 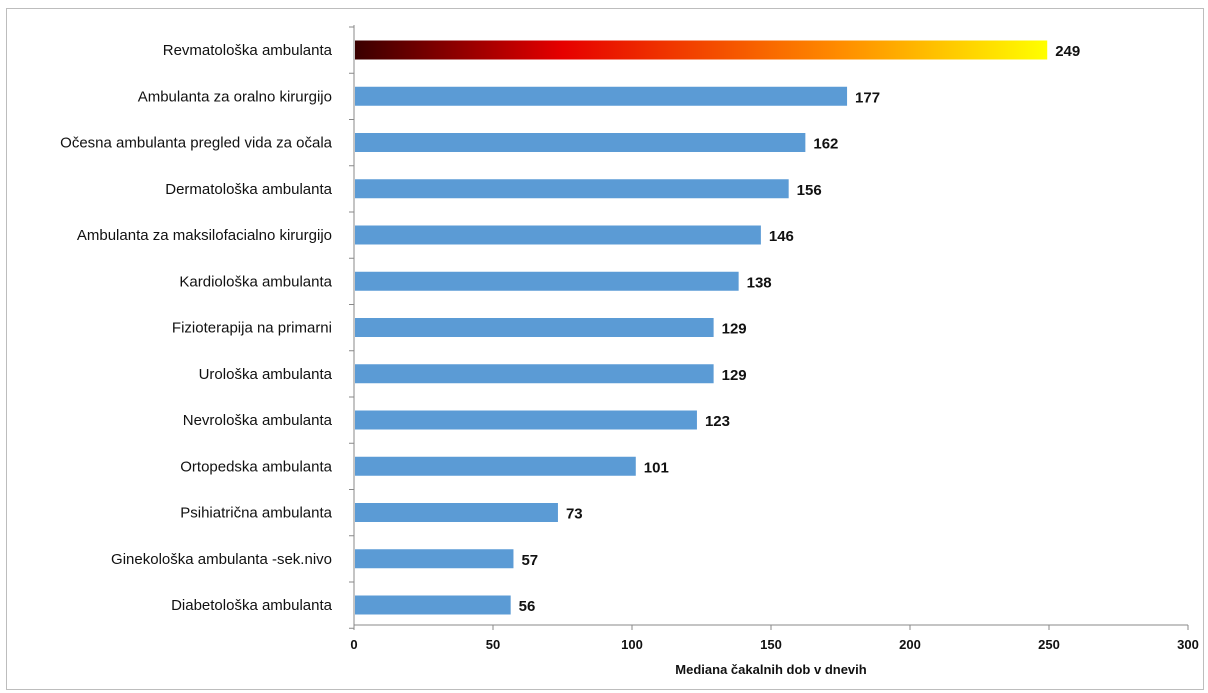 What do you see at coordinates (632, 644) in the screenshot?
I see `x-tick-label: 100` at bounding box center [632, 644].